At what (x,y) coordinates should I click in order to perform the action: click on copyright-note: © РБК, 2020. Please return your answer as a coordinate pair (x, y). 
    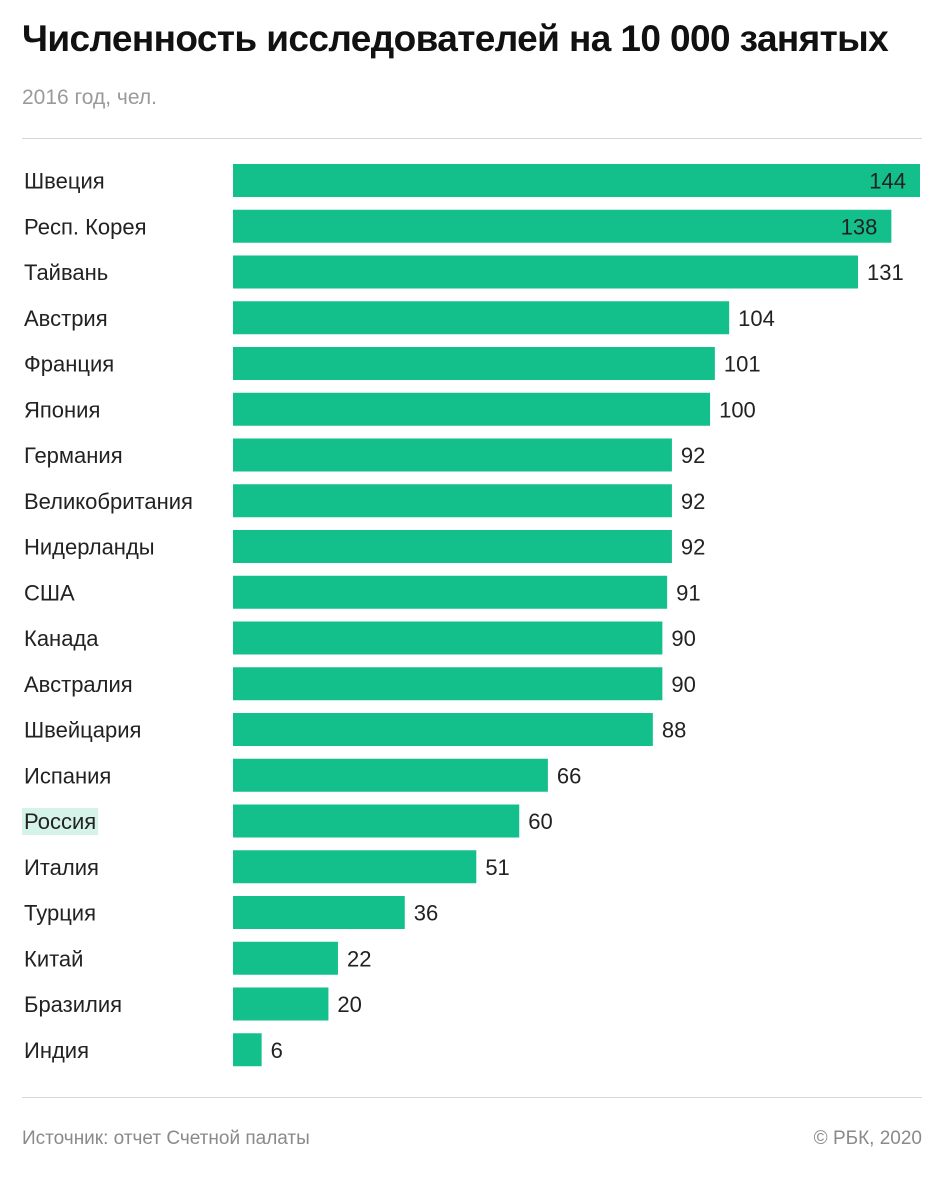
    Looking at the image, I should click on (867, 1138).